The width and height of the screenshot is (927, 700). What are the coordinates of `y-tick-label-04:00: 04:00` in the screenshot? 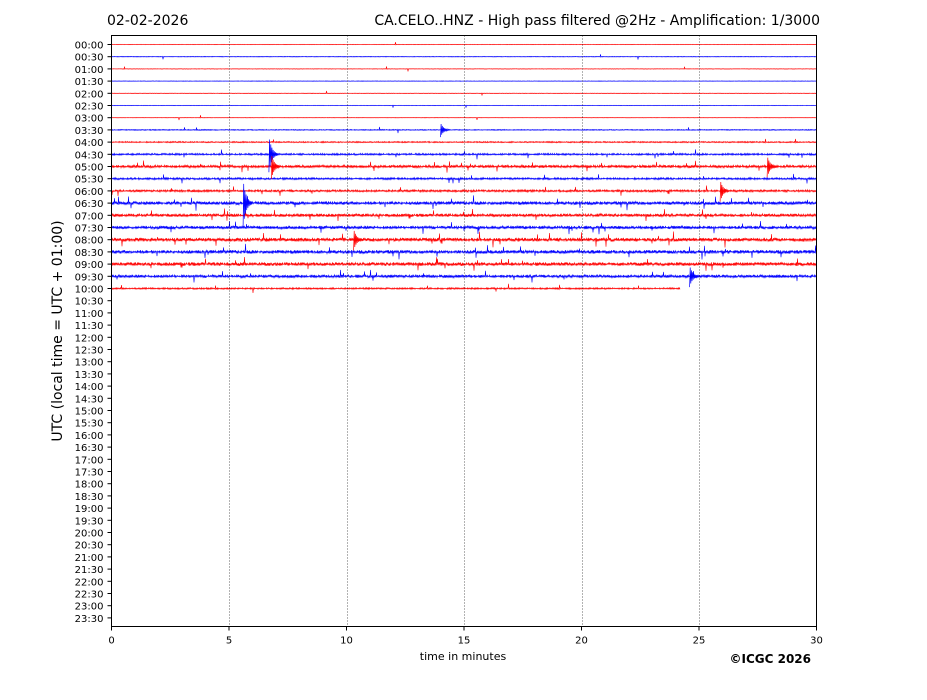 It's located at (89, 143).